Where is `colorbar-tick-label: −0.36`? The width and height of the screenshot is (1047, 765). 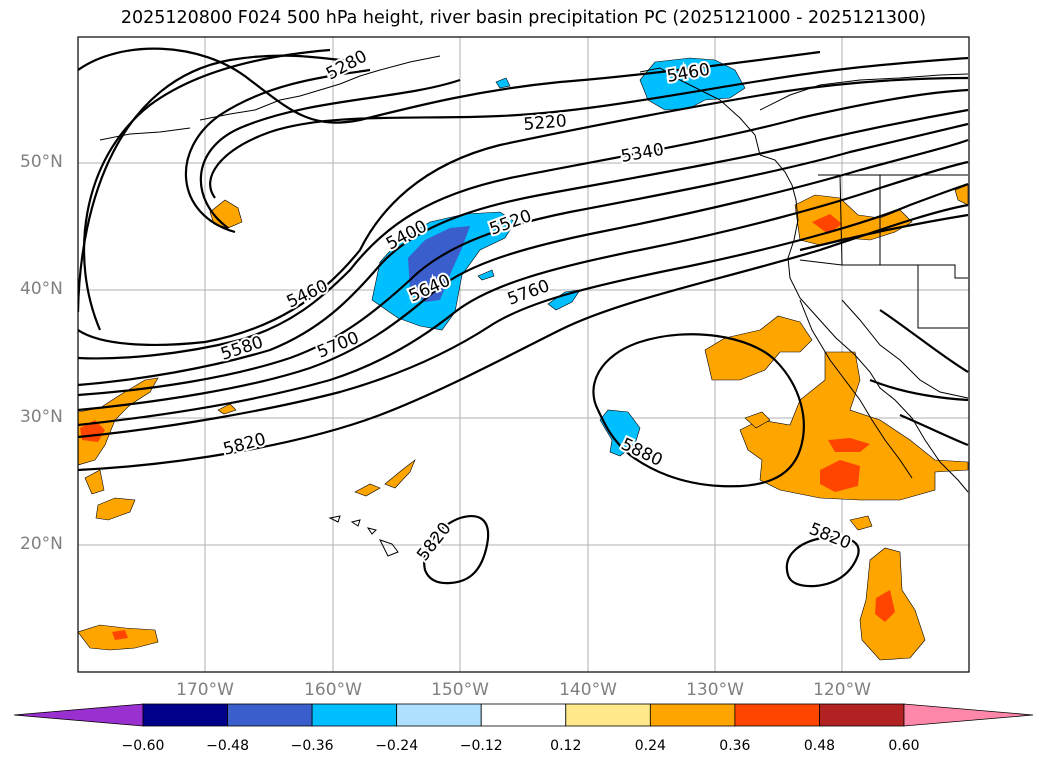
colorbar-tick-label: −0.36 is located at coordinates (312, 746).